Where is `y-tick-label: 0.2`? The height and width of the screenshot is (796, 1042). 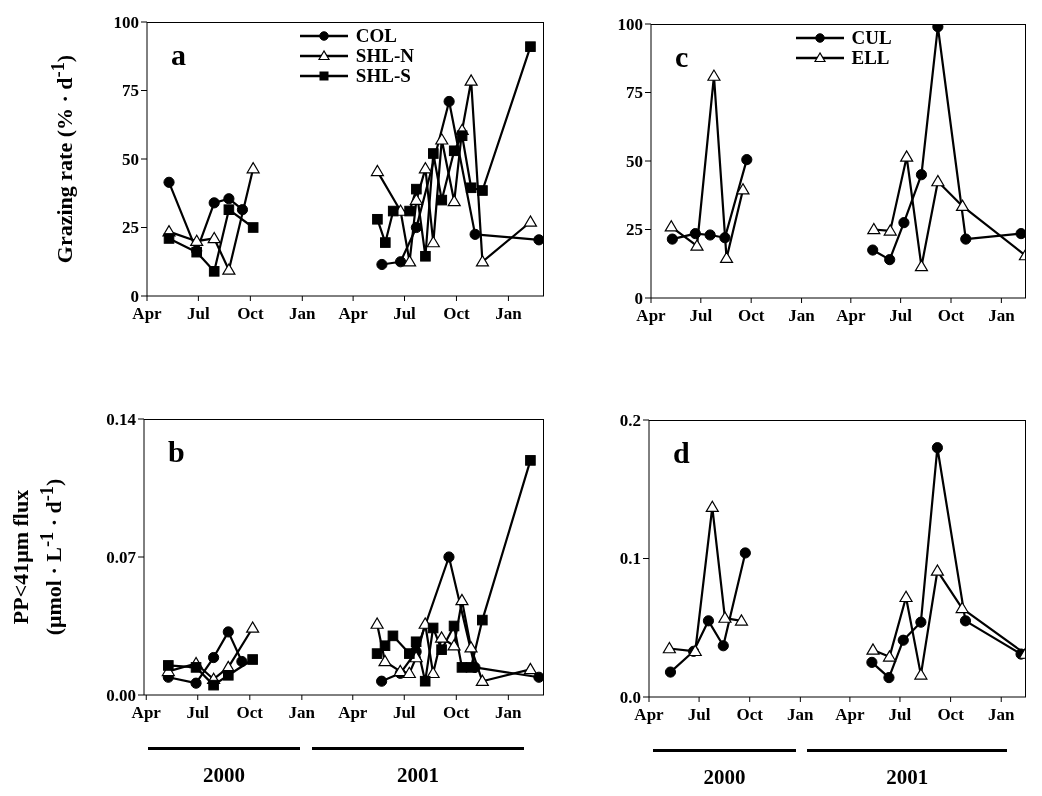 y-tick-label: 0.2 is located at coordinates (630, 420).